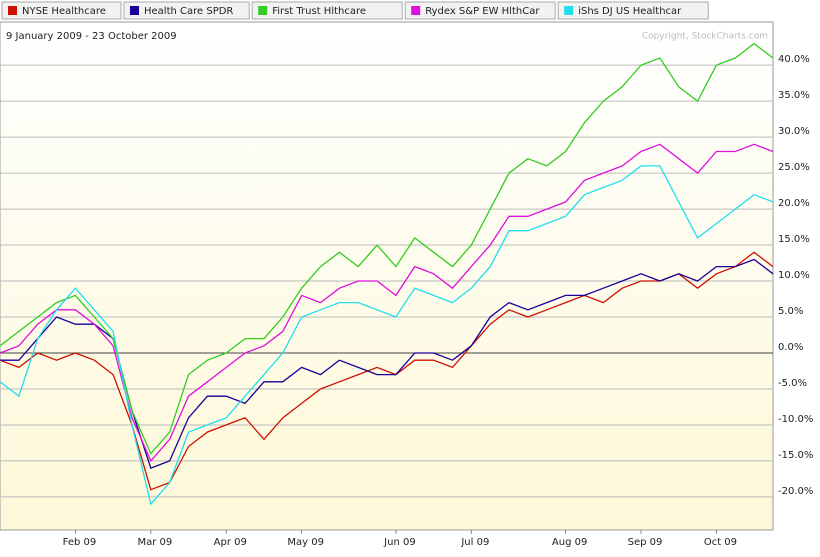 The height and width of the screenshot is (557, 820). Describe the element at coordinates (795, 491) in the screenshot. I see `y-tick-label: -20.0%` at that location.